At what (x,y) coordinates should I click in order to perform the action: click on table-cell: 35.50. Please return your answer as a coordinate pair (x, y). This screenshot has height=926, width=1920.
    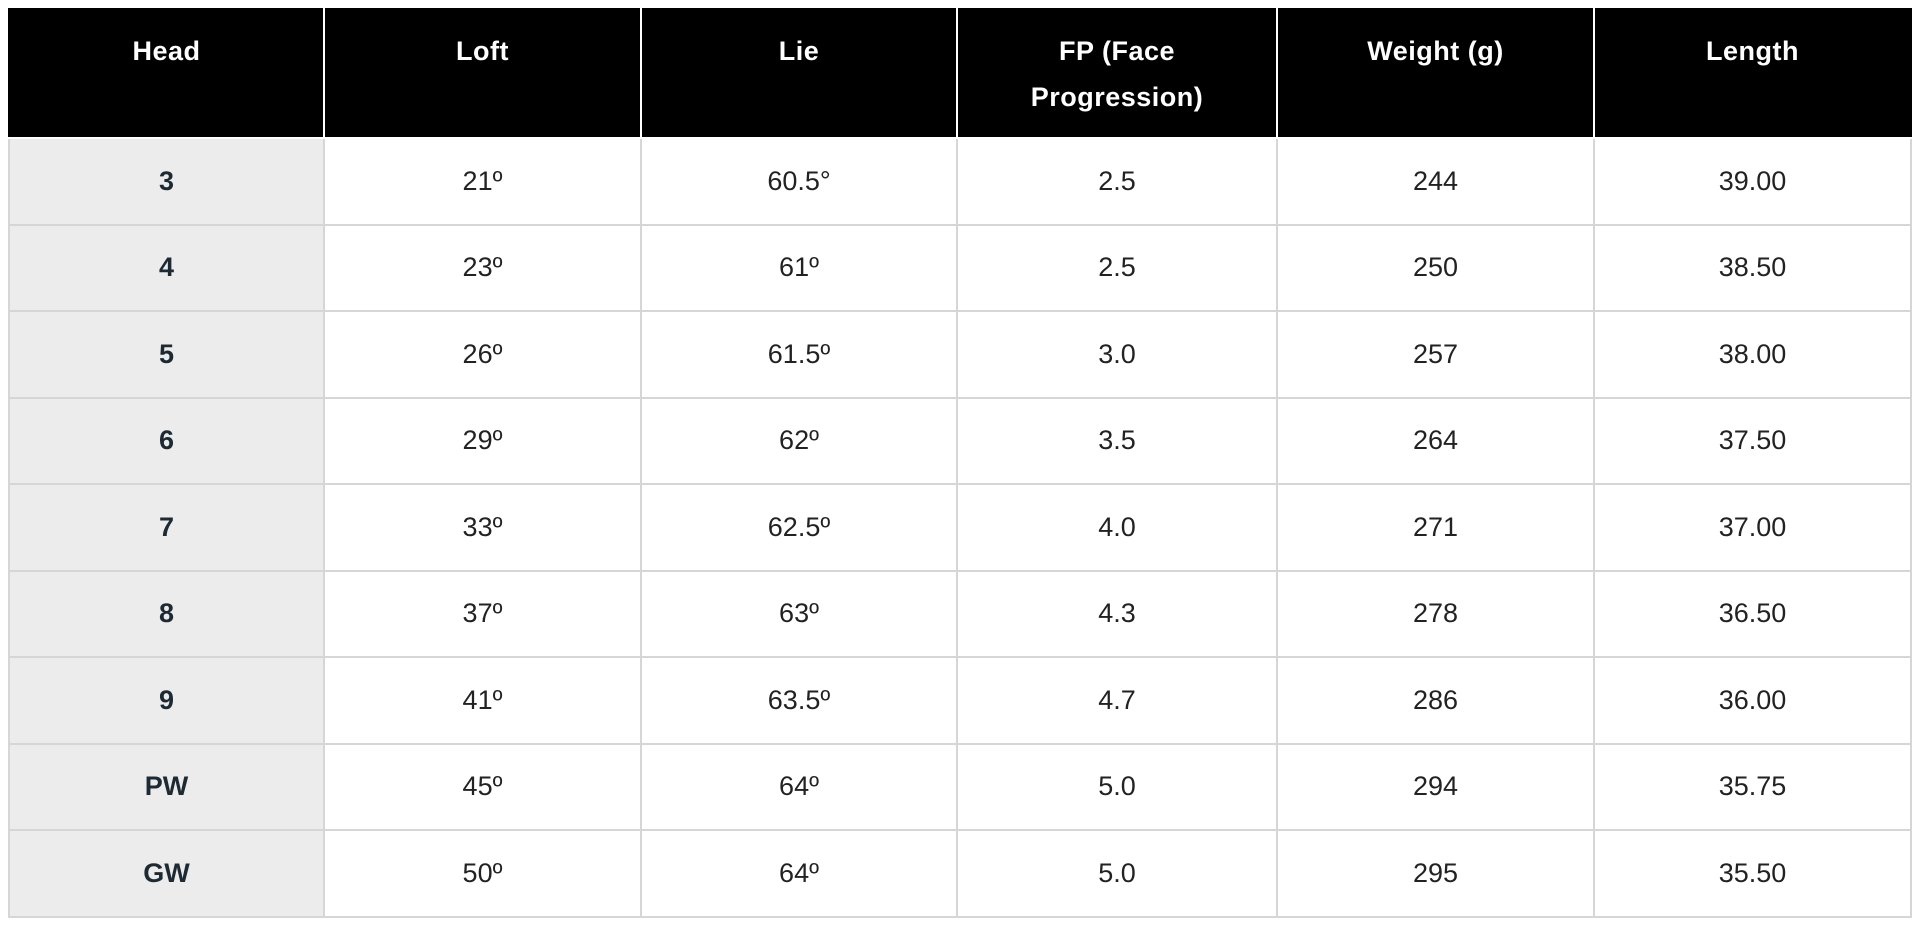
    Looking at the image, I should click on (1752, 873).